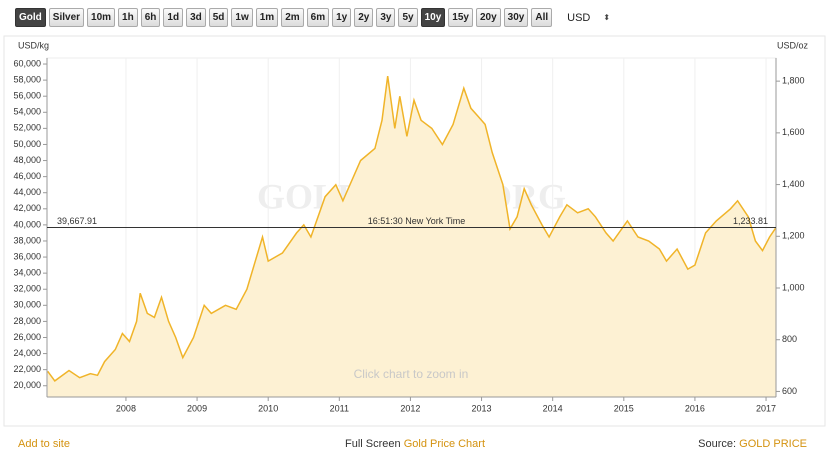 This screenshot has height=459, width=829. What do you see at coordinates (27, 256) in the screenshot?
I see `y-tick-label: 36,000` at bounding box center [27, 256].